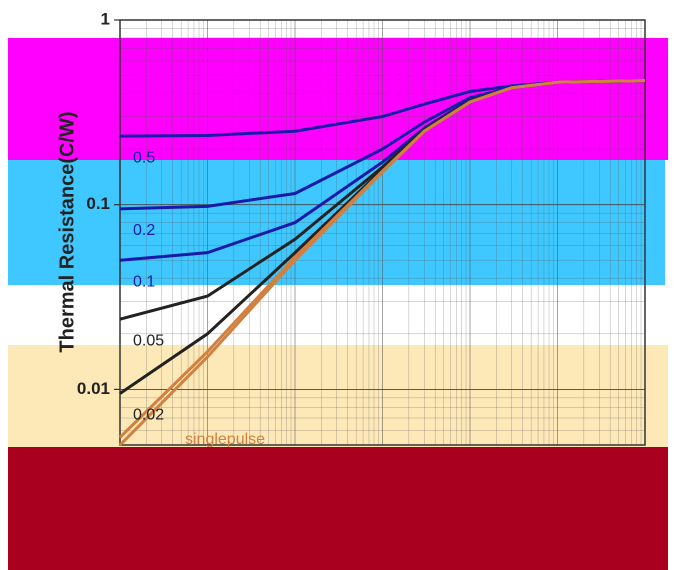  What do you see at coordinates (225, 439) in the screenshot?
I see `curve-label: singlepulse` at bounding box center [225, 439].